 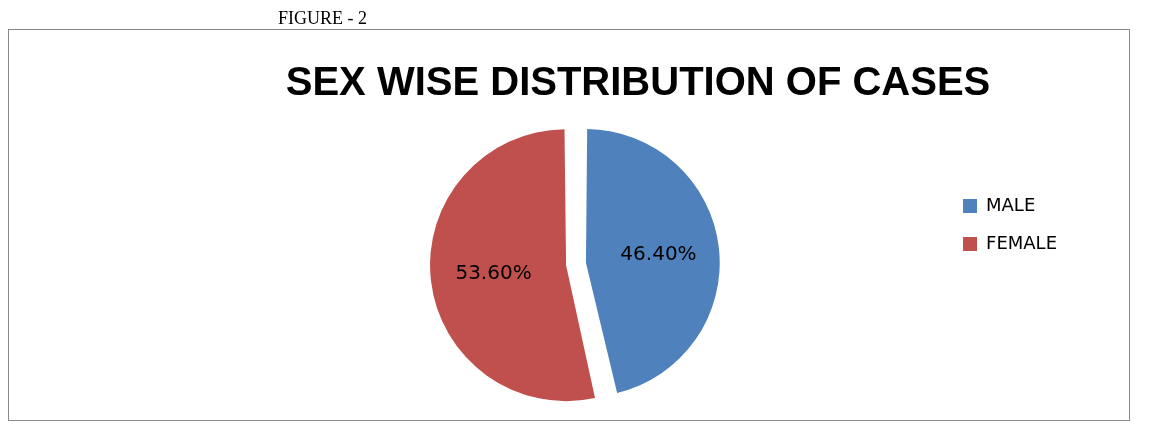 I want to click on legend-label: MALE, so click(x=1011, y=204).